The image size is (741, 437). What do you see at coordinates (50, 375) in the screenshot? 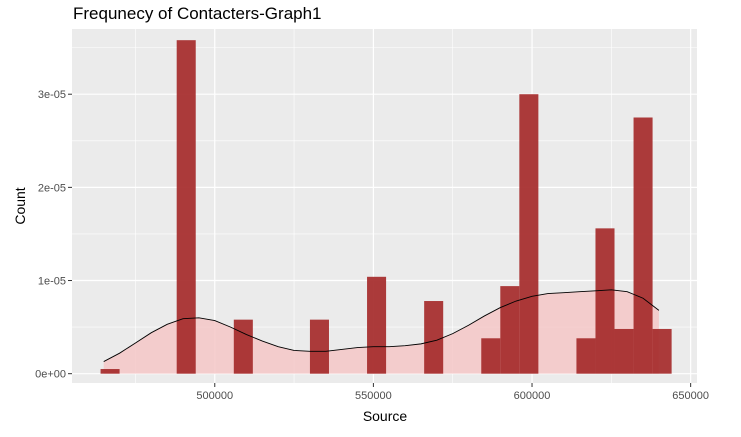
I see `y-tick-label: 0e+00` at bounding box center [50, 375].